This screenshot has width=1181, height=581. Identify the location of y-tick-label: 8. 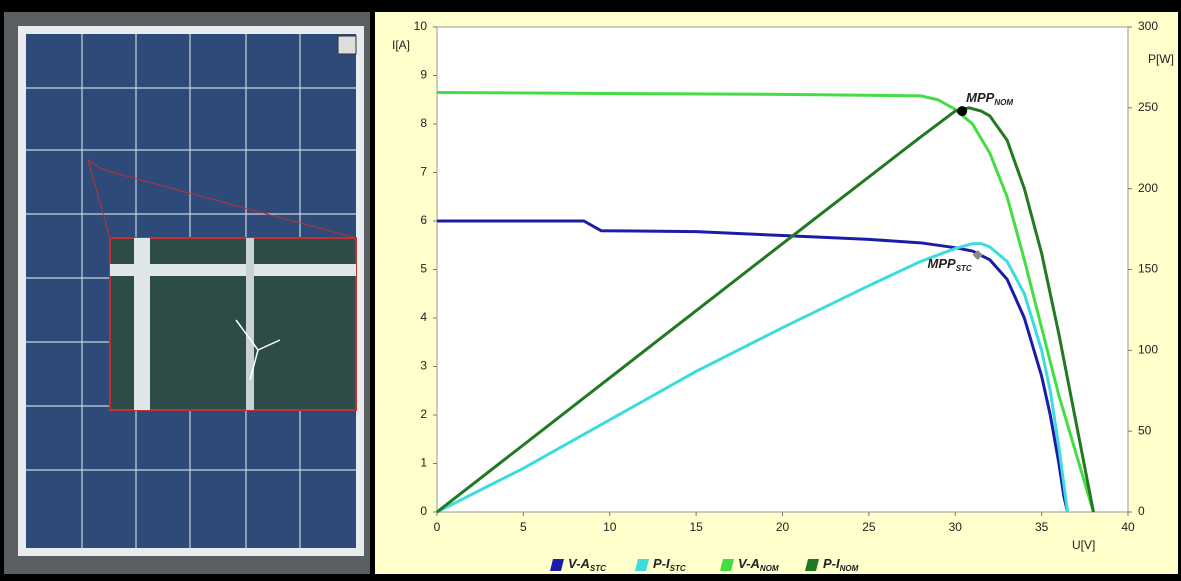
(423, 123).